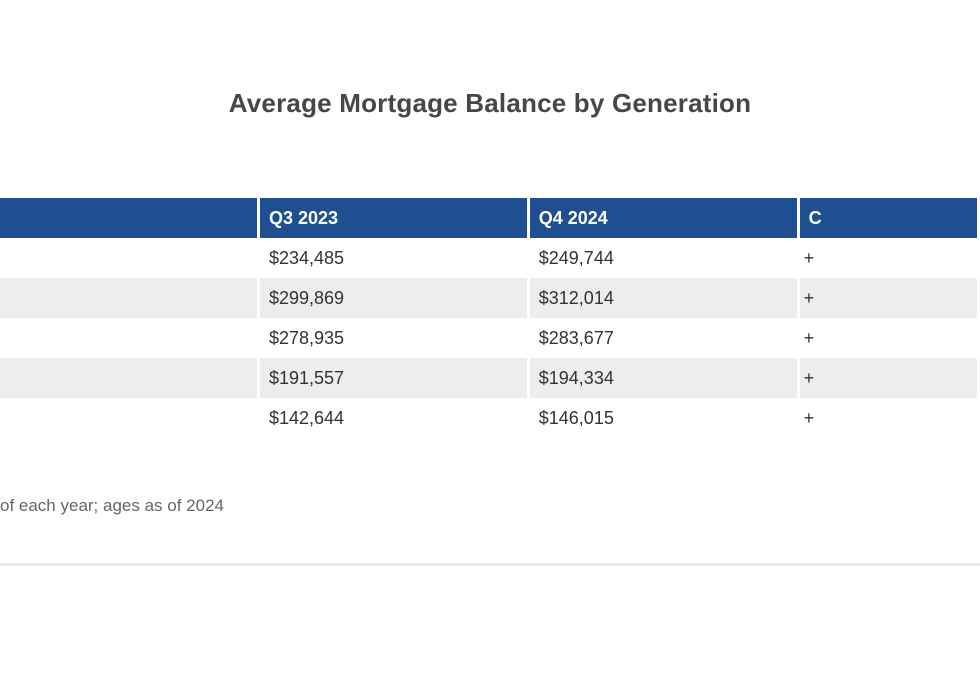  Describe the element at coordinates (393, 298) in the screenshot. I see `q3-2023-value-cell: $299,869` at that location.